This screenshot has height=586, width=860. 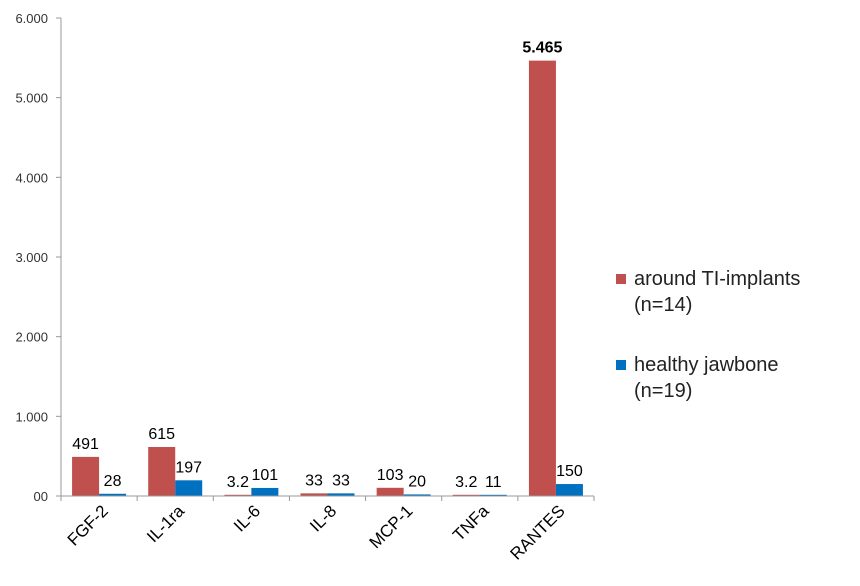 What do you see at coordinates (161, 434) in the screenshot?
I see `data-label: 615` at bounding box center [161, 434].